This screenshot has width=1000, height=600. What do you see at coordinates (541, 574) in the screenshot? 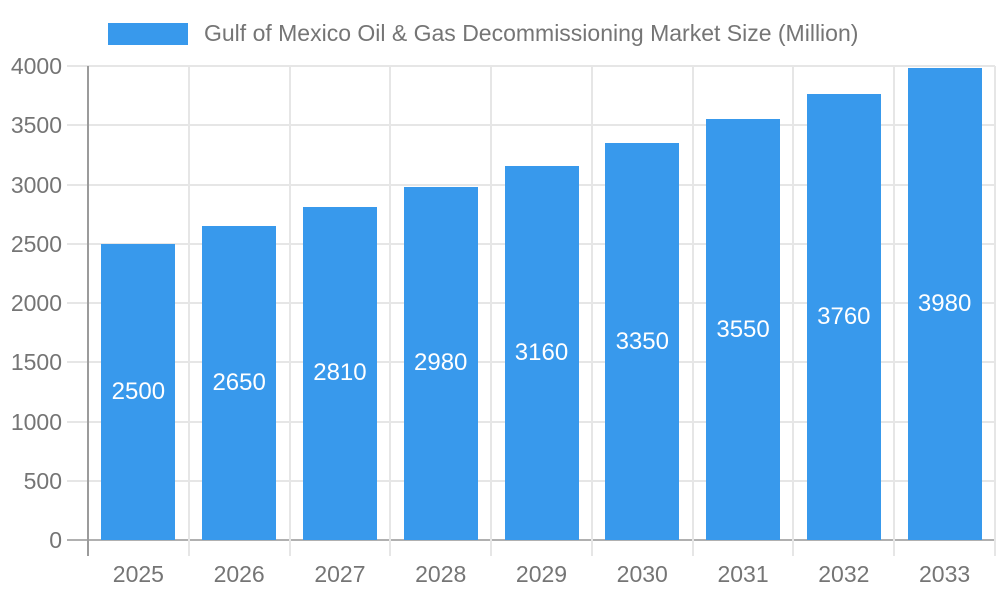
I see `x-axis-tick-label: 2029` at bounding box center [541, 574].